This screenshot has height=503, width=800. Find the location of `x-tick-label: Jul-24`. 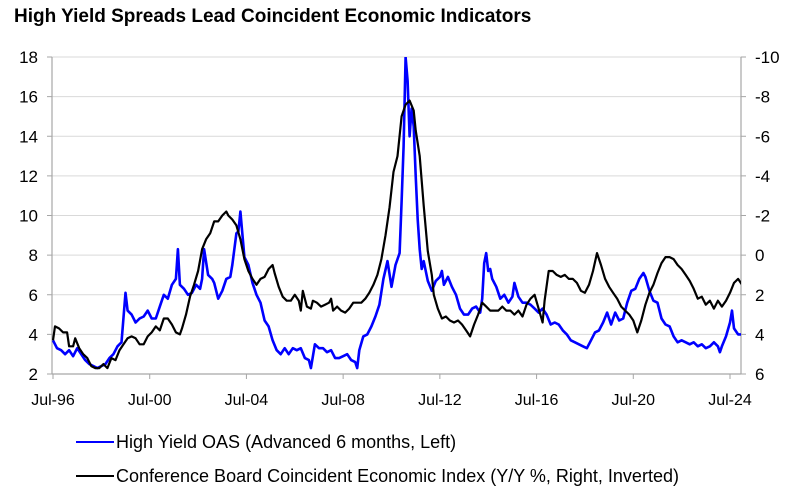

x-tick-label: Jul-24 is located at coordinates (730, 400).